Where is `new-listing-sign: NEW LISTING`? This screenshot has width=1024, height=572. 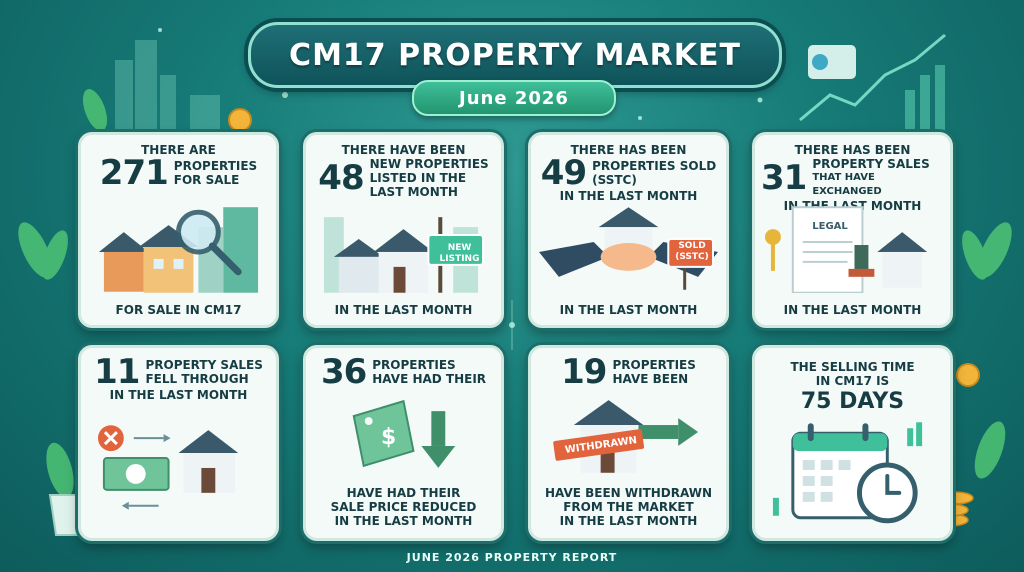
new-listing-sign: NEW LISTING is located at coordinates (459, 253).